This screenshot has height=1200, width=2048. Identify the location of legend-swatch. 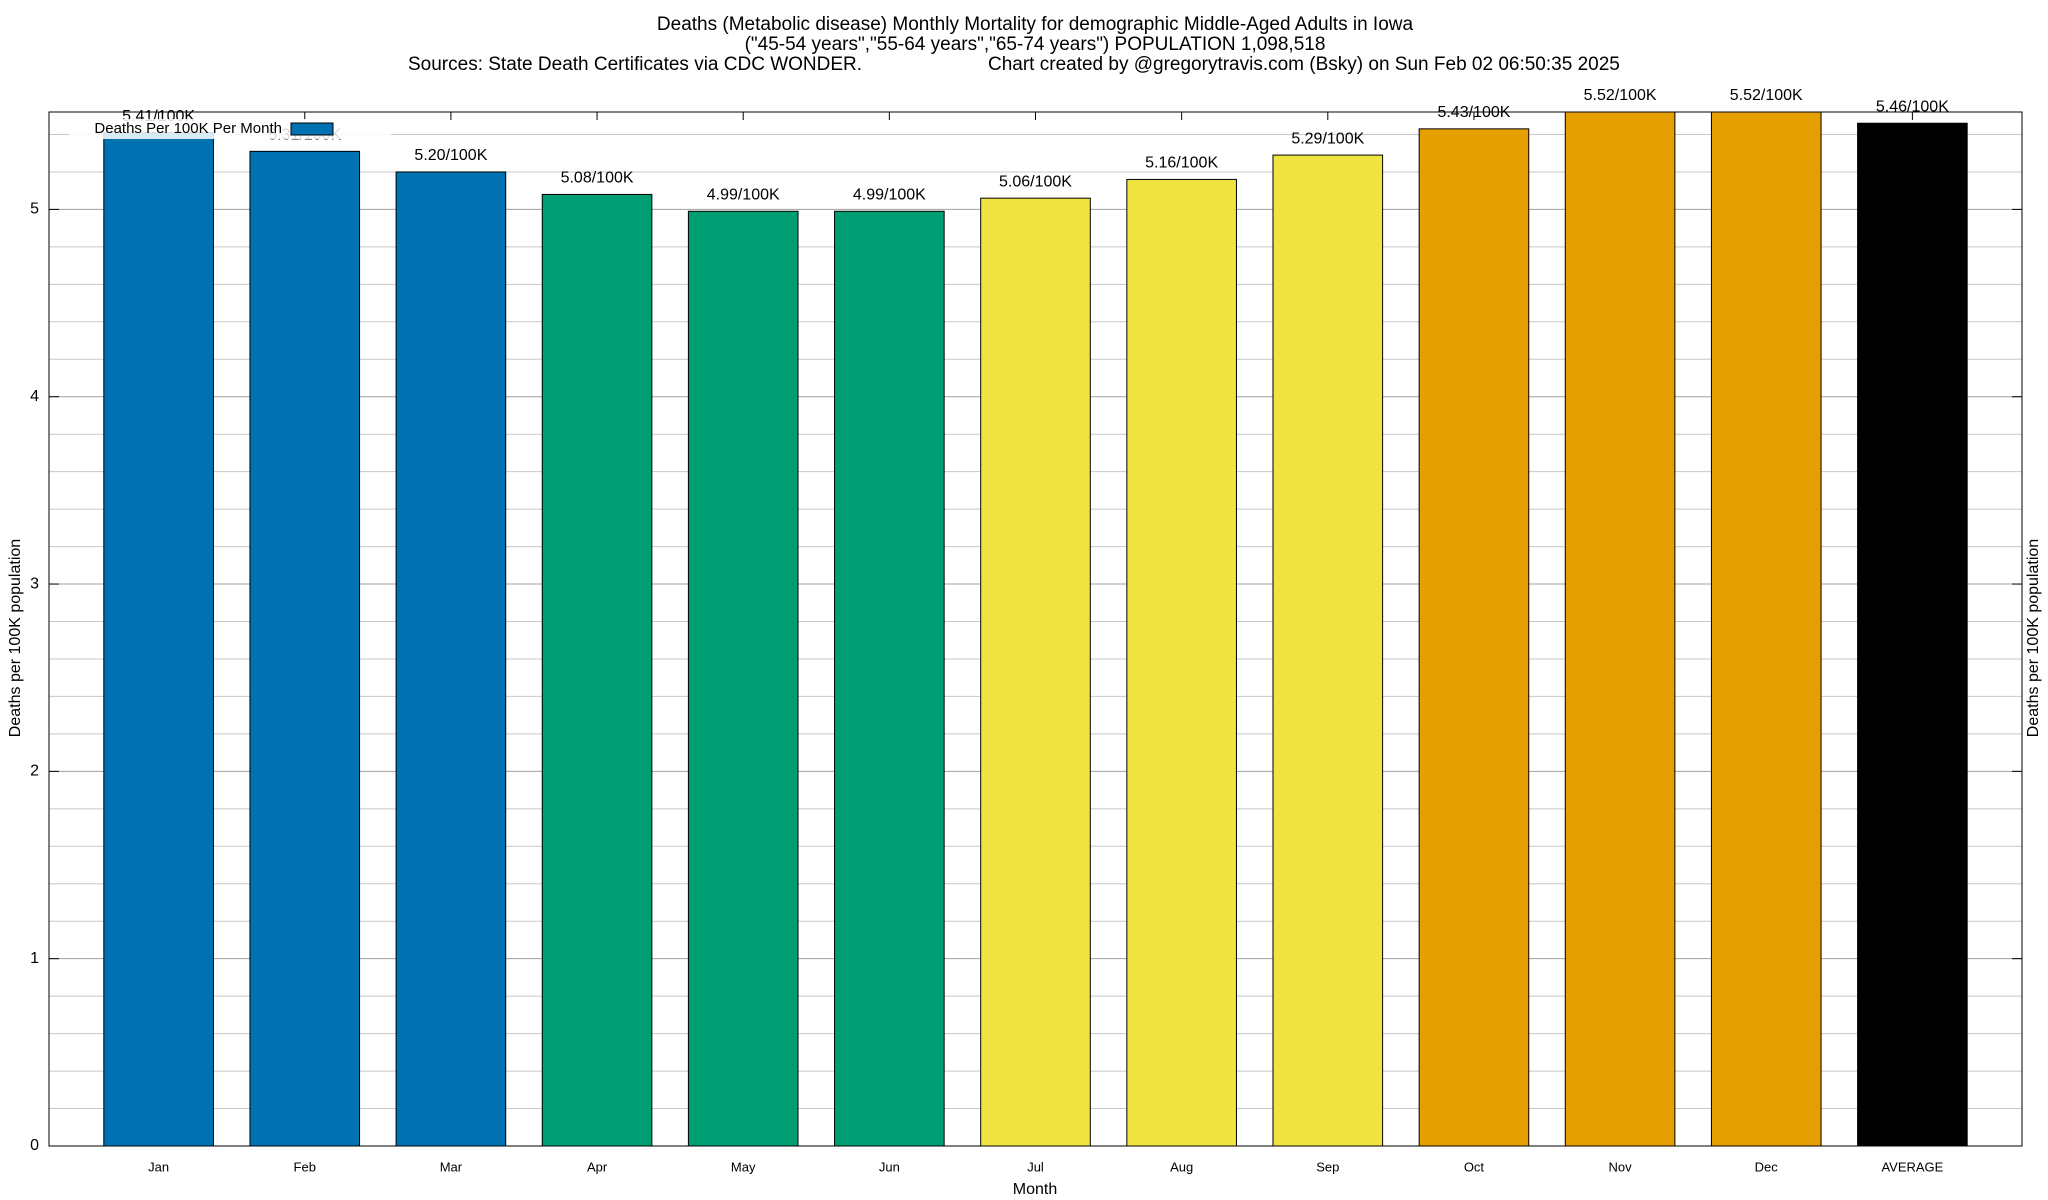
(312, 129).